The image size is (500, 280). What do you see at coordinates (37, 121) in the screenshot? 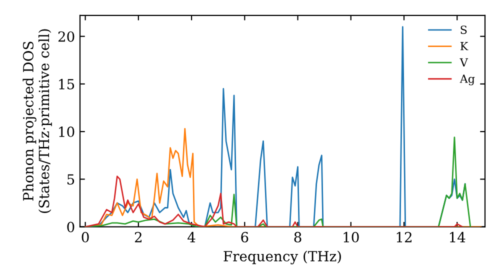
I see `y-axis-title: Phonon projected DOS (States/THz·primitive cell)` at bounding box center [37, 121].